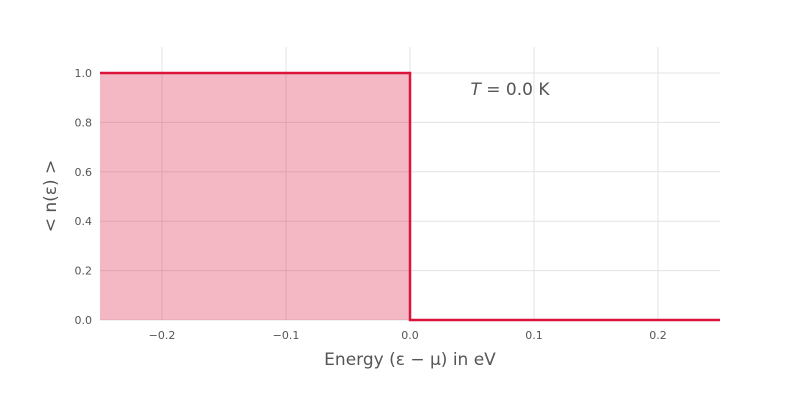 The height and width of the screenshot is (400, 800). I want to click on x-tick-label: 0.0, so click(410, 335).